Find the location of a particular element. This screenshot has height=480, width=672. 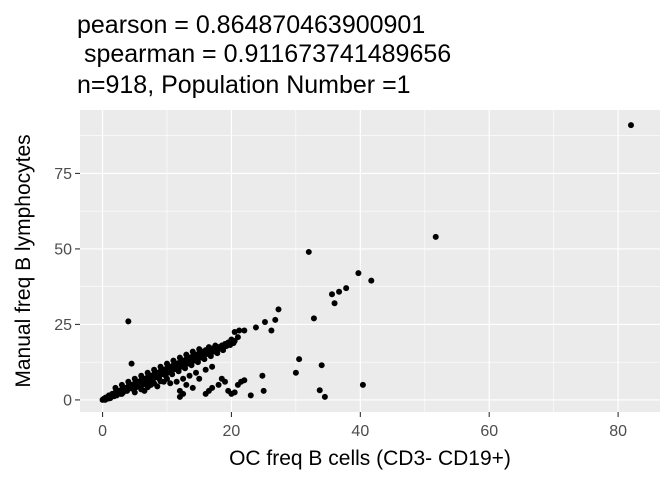

y-tick-label: 0 is located at coordinates (67, 400).